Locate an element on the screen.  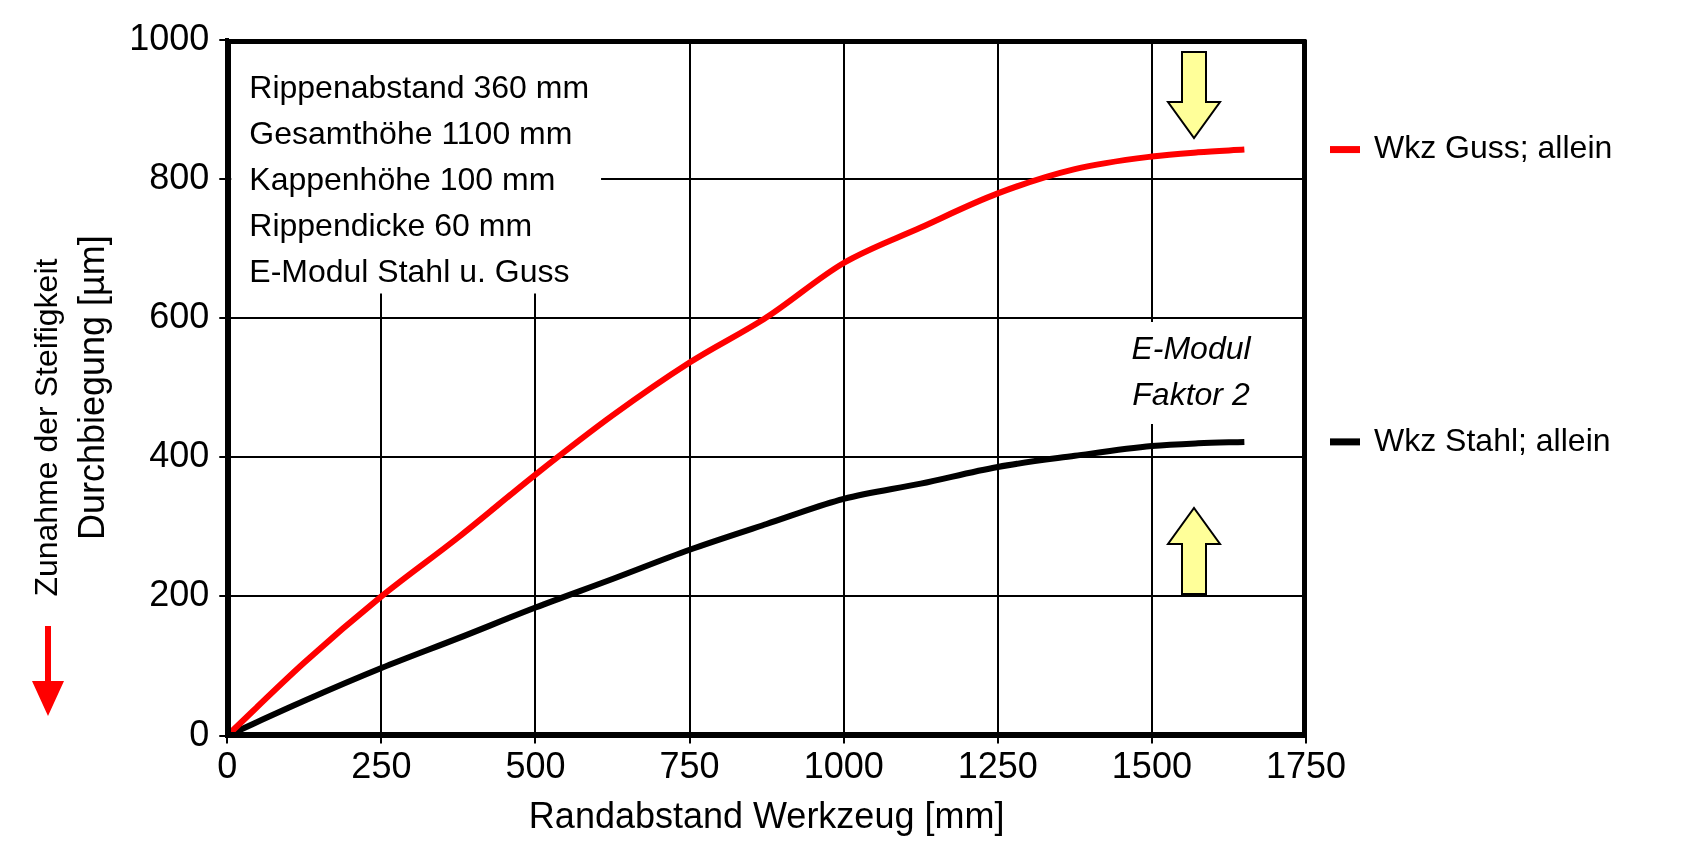
x-tick-label: 500 is located at coordinates (535, 766).